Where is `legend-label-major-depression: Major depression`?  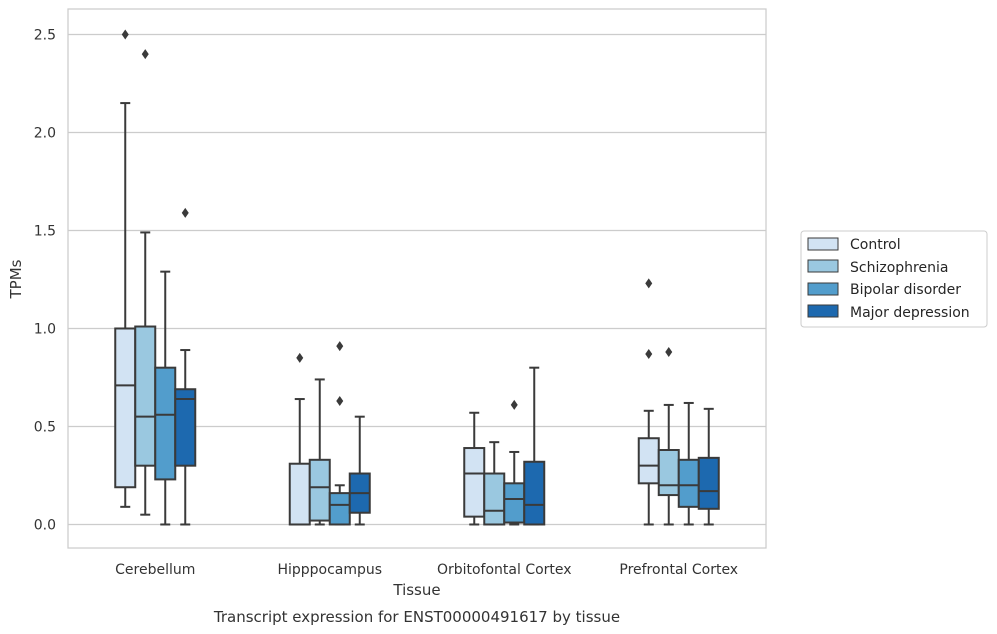 legend-label-major-depression: Major depression is located at coordinates (910, 313).